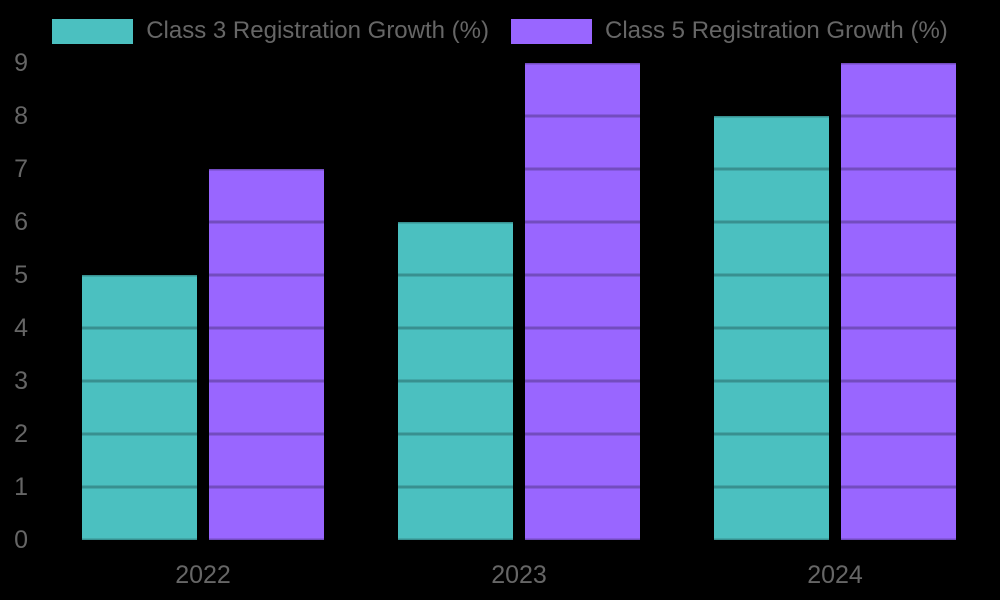 This screenshot has width=1000, height=600. Describe the element at coordinates (21, 275) in the screenshot. I see `y-axis-label-5: 5` at that location.